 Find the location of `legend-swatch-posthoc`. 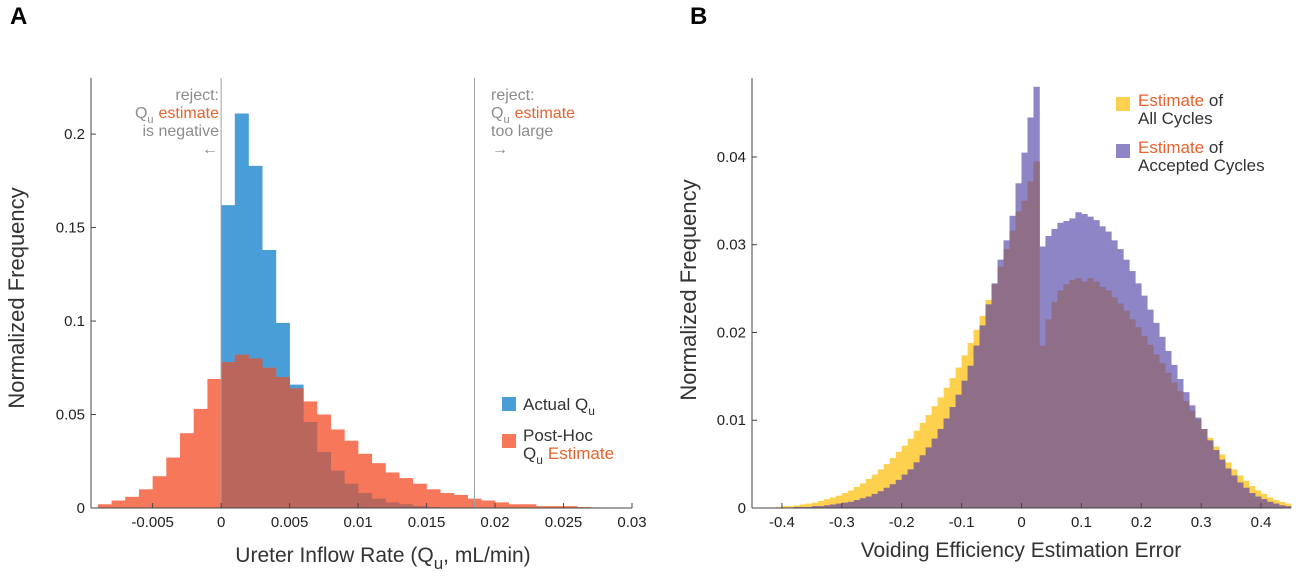

legend-swatch-posthoc is located at coordinates (509, 441).